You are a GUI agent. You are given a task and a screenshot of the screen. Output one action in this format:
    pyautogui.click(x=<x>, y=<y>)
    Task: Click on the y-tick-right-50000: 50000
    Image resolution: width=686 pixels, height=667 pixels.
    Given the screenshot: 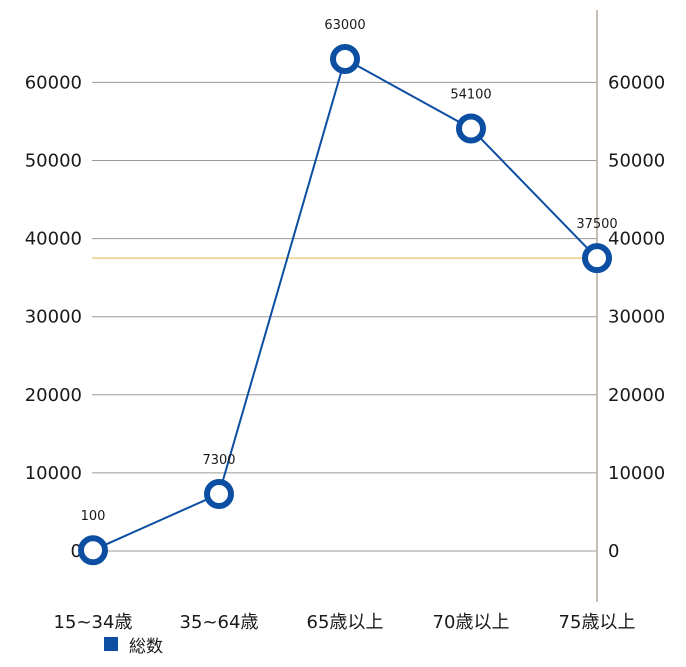 What is the action you would take?
    pyautogui.click(x=636, y=161)
    